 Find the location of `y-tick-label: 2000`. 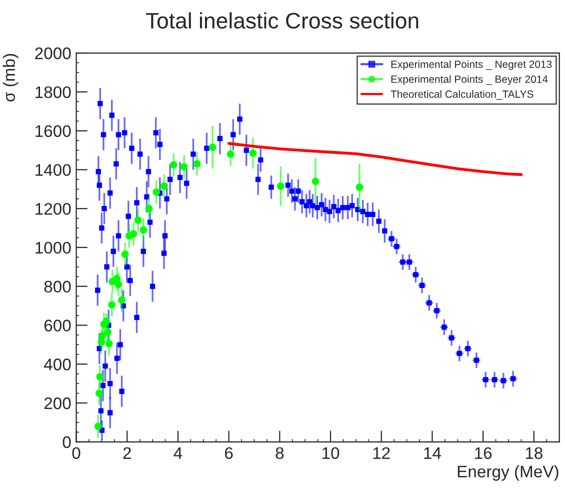

y-tick-label: 2000 is located at coordinates (53, 53).